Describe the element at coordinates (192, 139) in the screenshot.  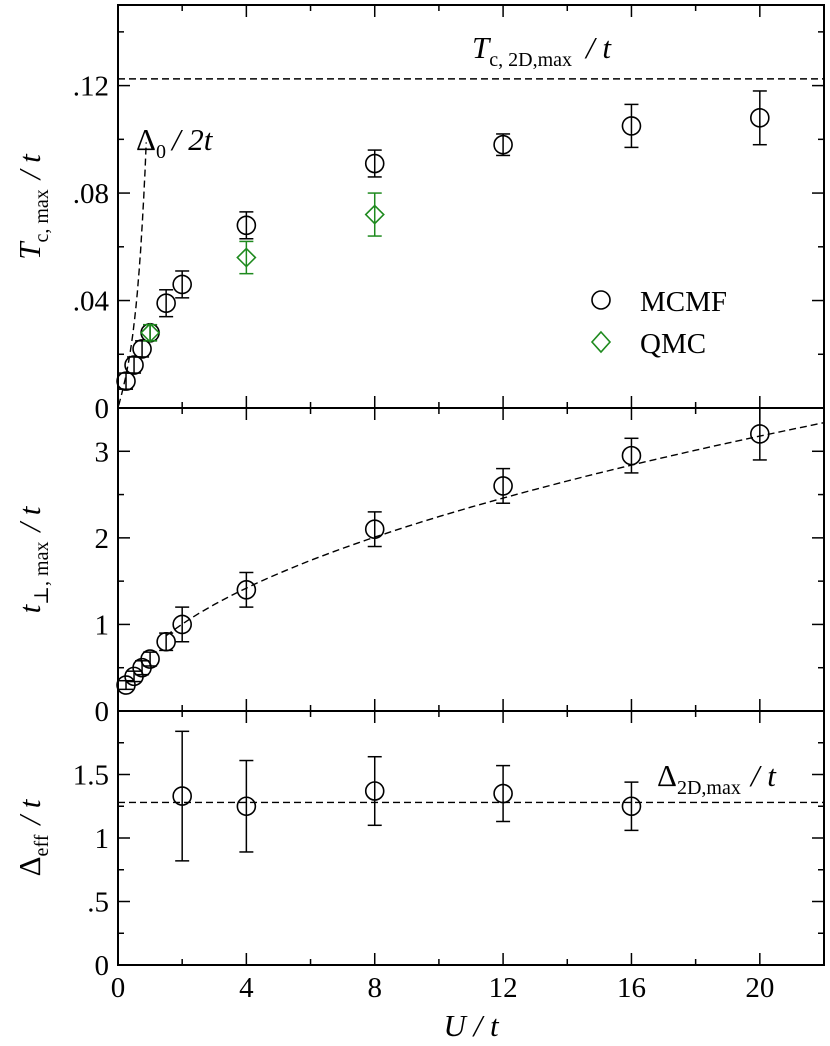
I see `delta0-tail: / 2t` at that location.